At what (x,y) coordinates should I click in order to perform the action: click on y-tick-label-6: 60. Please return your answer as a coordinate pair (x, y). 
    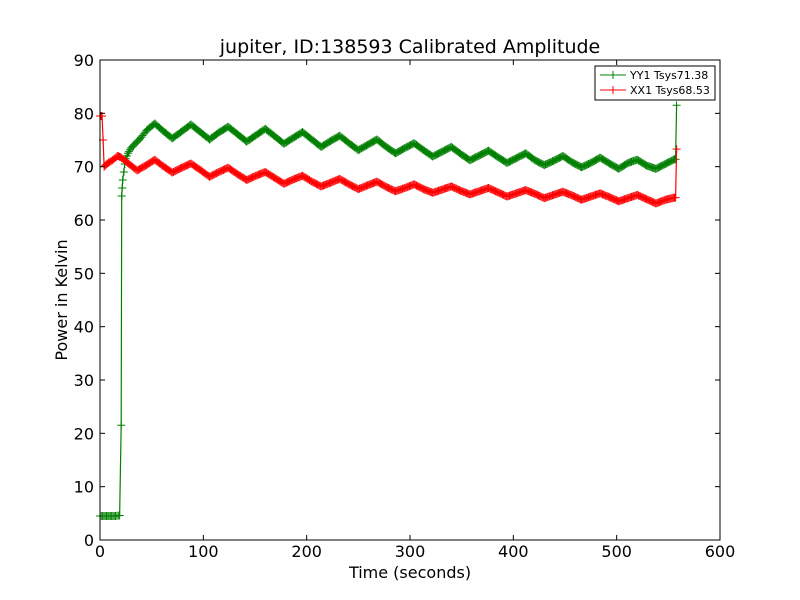
    Looking at the image, I should click on (84, 220).